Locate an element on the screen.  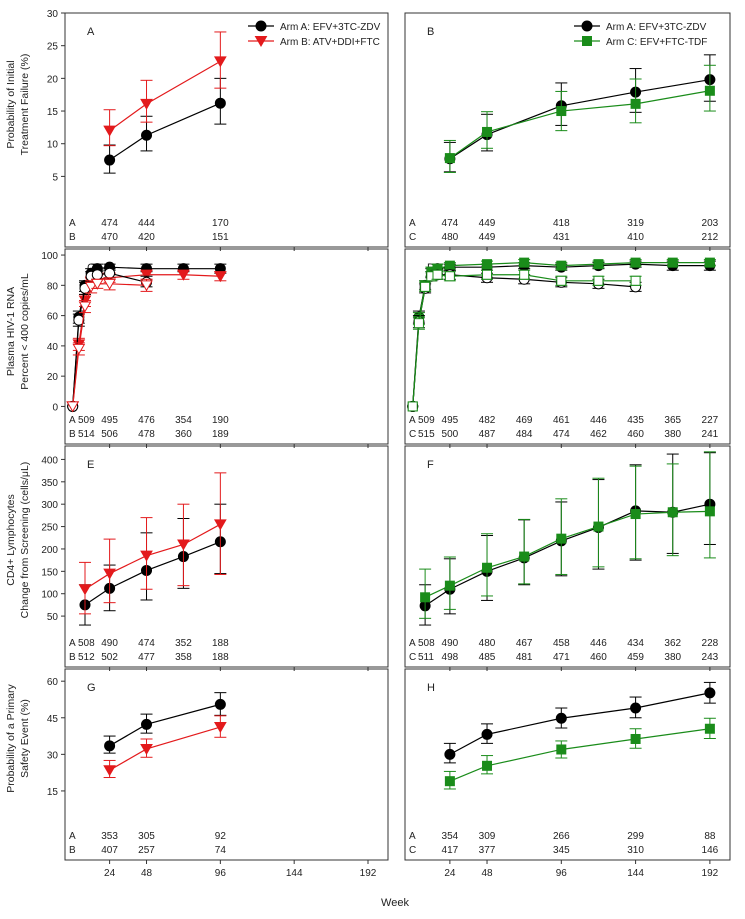
risk-value: 471 is located at coordinates (561, 657).